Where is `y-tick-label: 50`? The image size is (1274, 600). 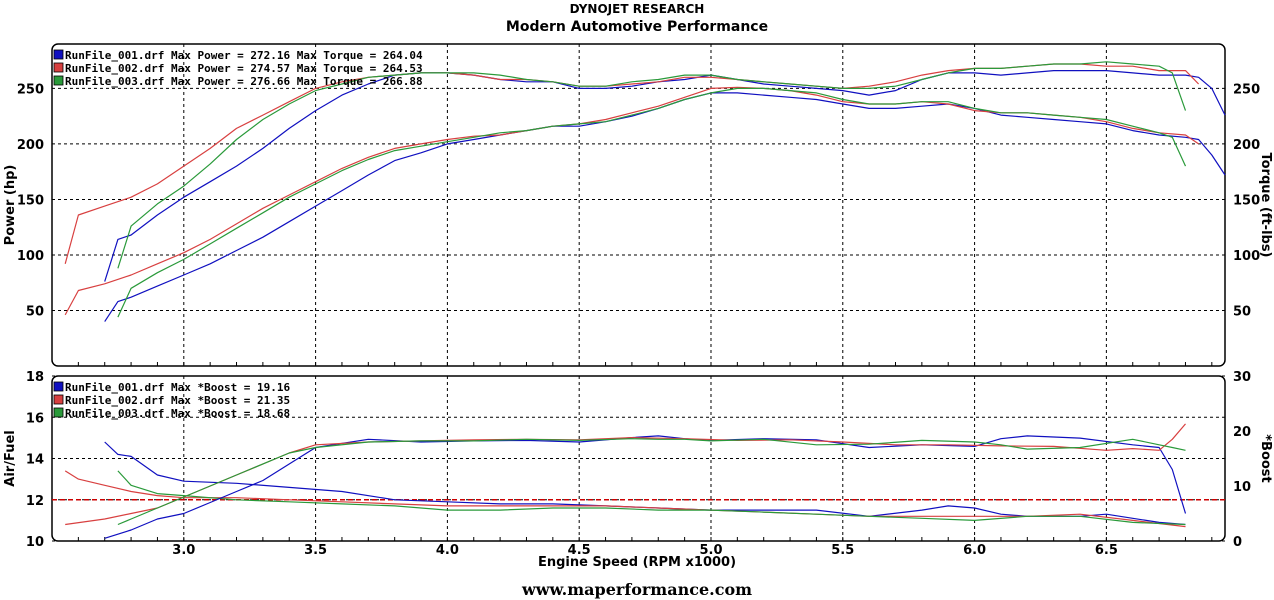 y-tick-label: 50 is located at coordinates (35, 311).